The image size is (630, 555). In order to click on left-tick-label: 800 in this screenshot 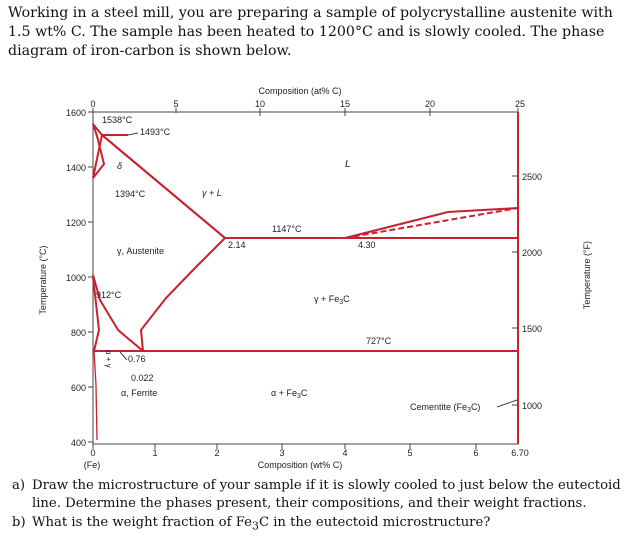, I will do `click(78, 333)`.